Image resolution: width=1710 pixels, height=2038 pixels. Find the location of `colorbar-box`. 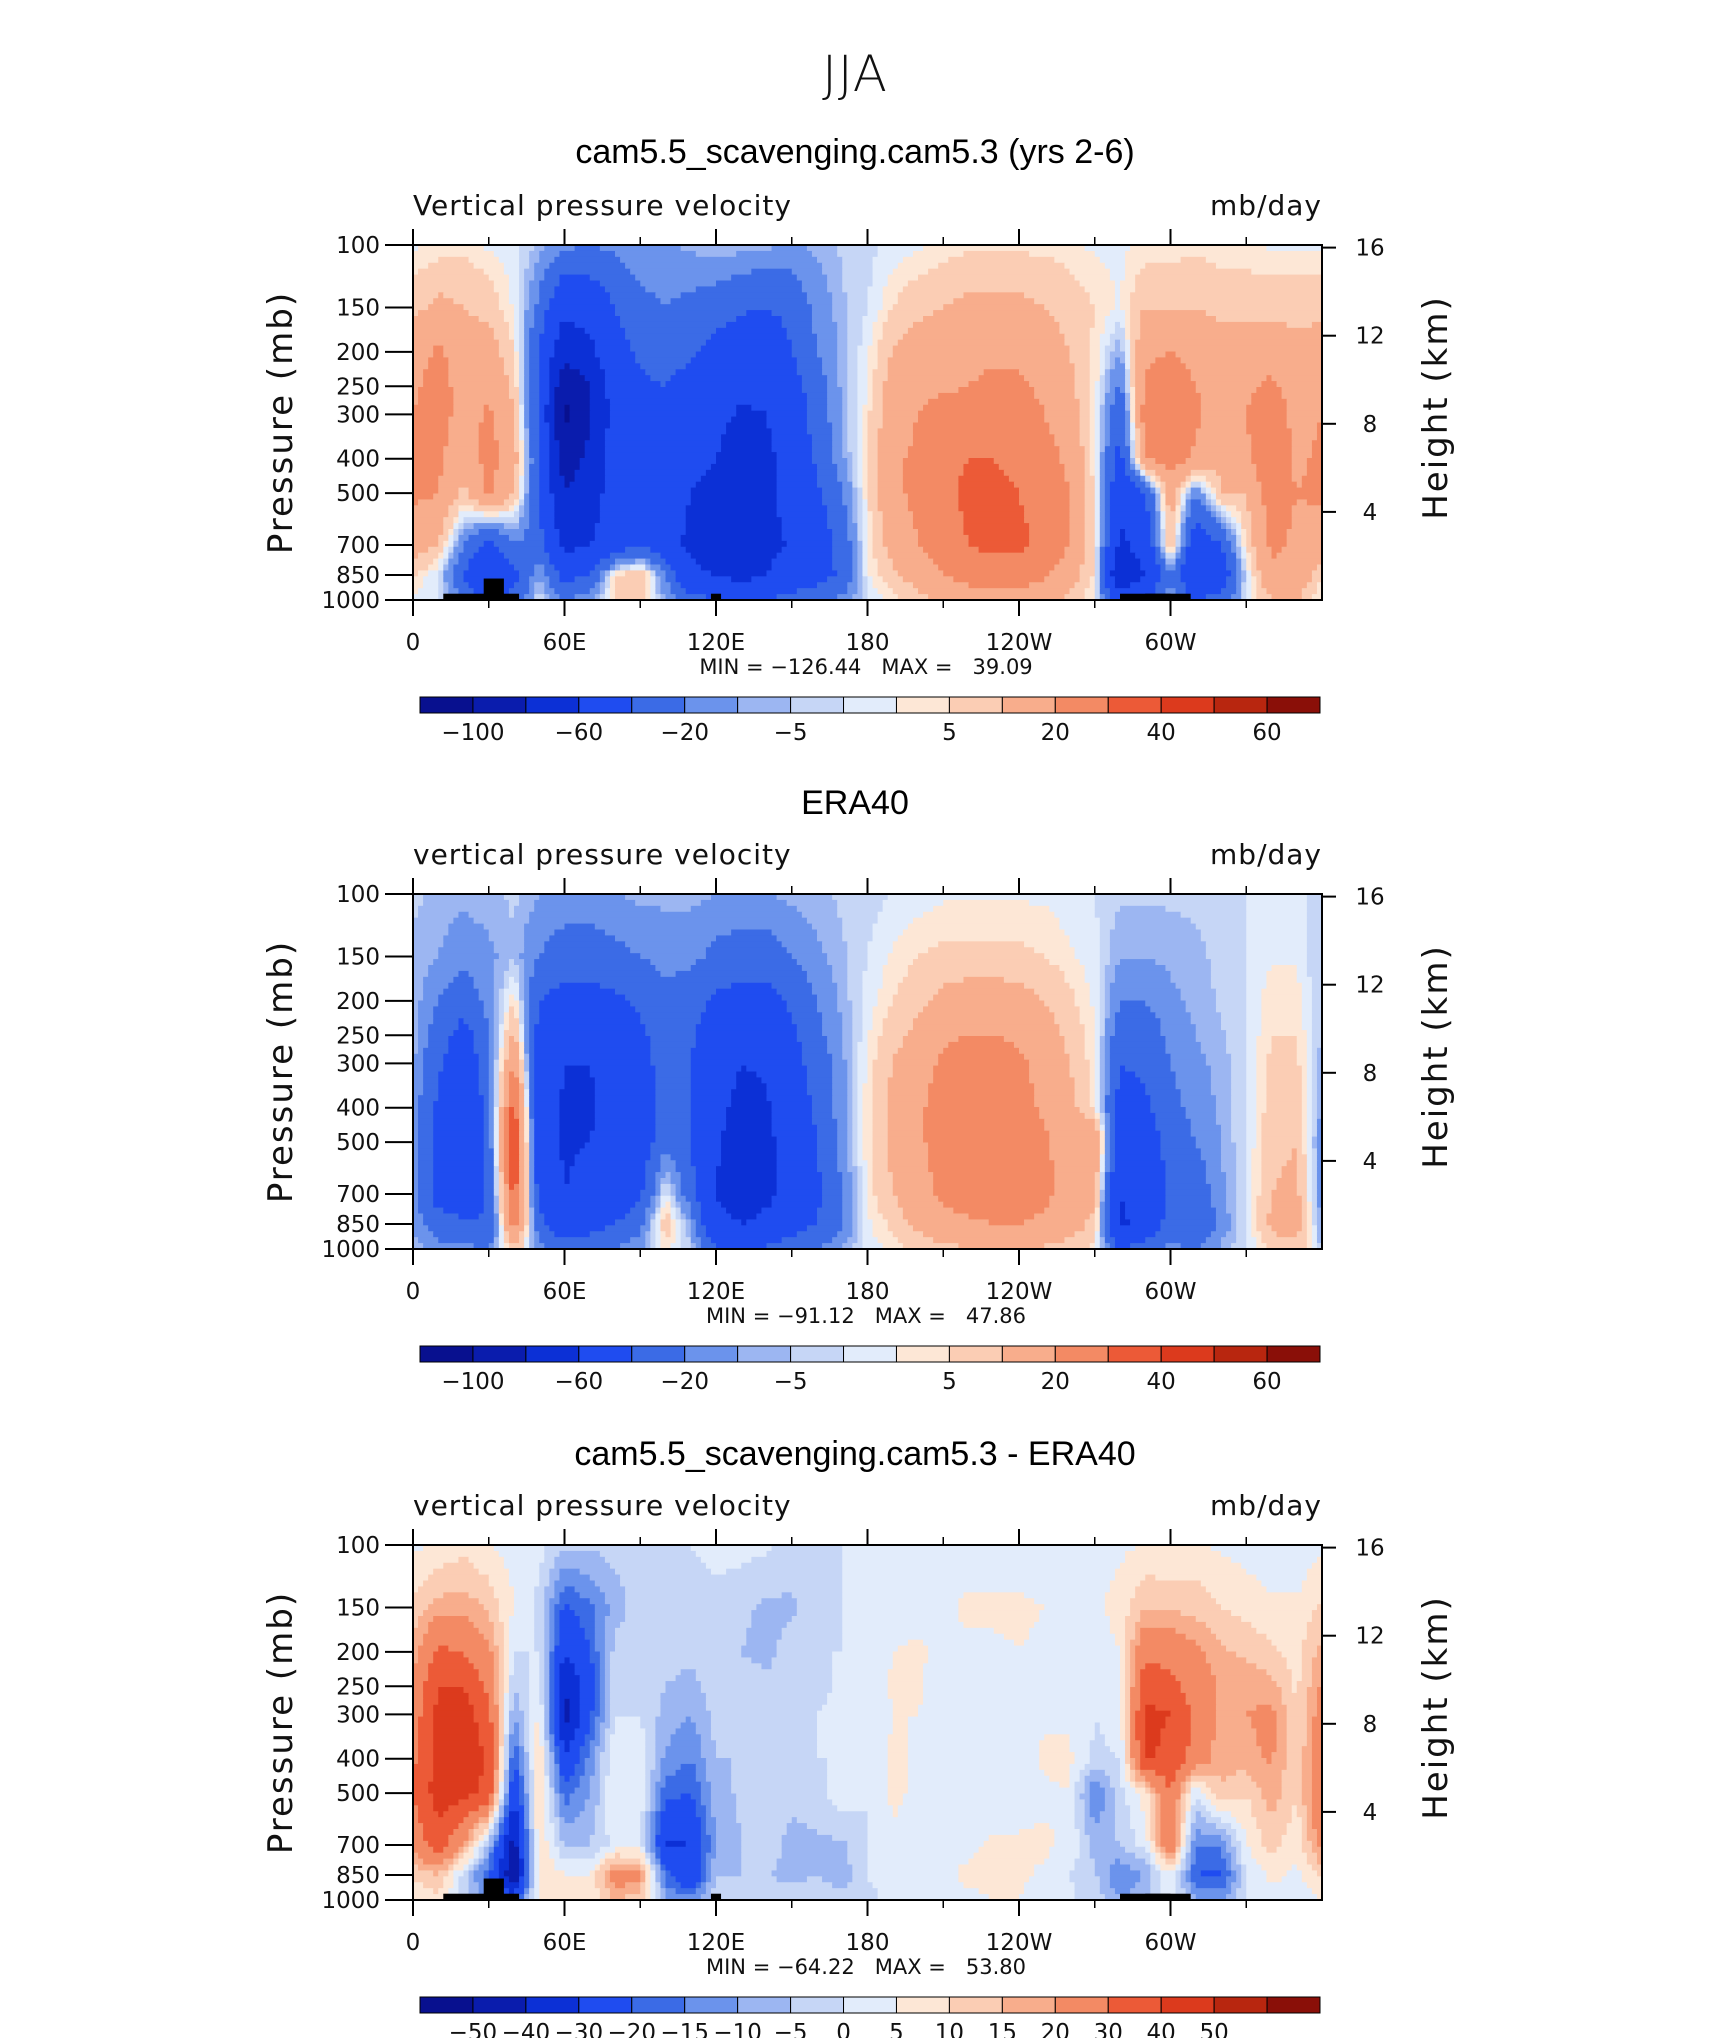

colorbar-box is located at coordinates (552, 1354).